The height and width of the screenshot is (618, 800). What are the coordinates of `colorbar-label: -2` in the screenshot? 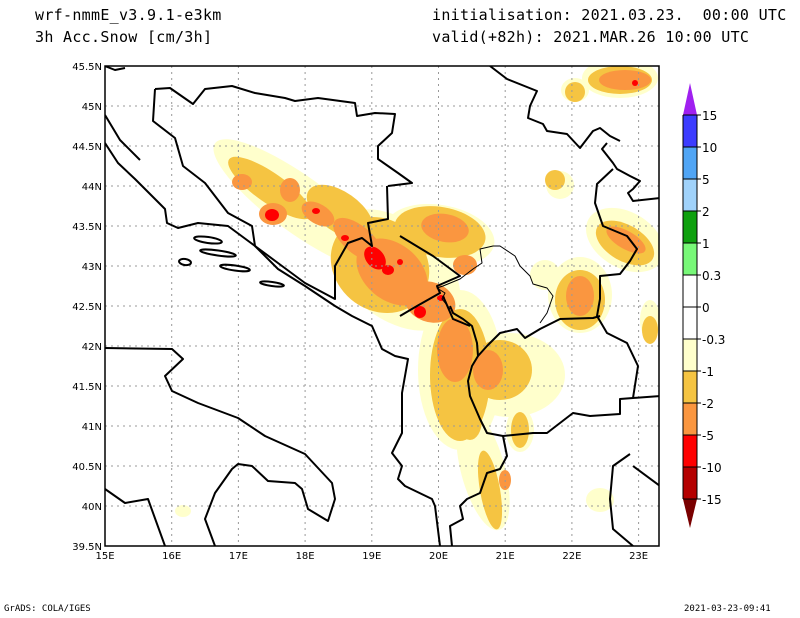 It's located at (708, 404).